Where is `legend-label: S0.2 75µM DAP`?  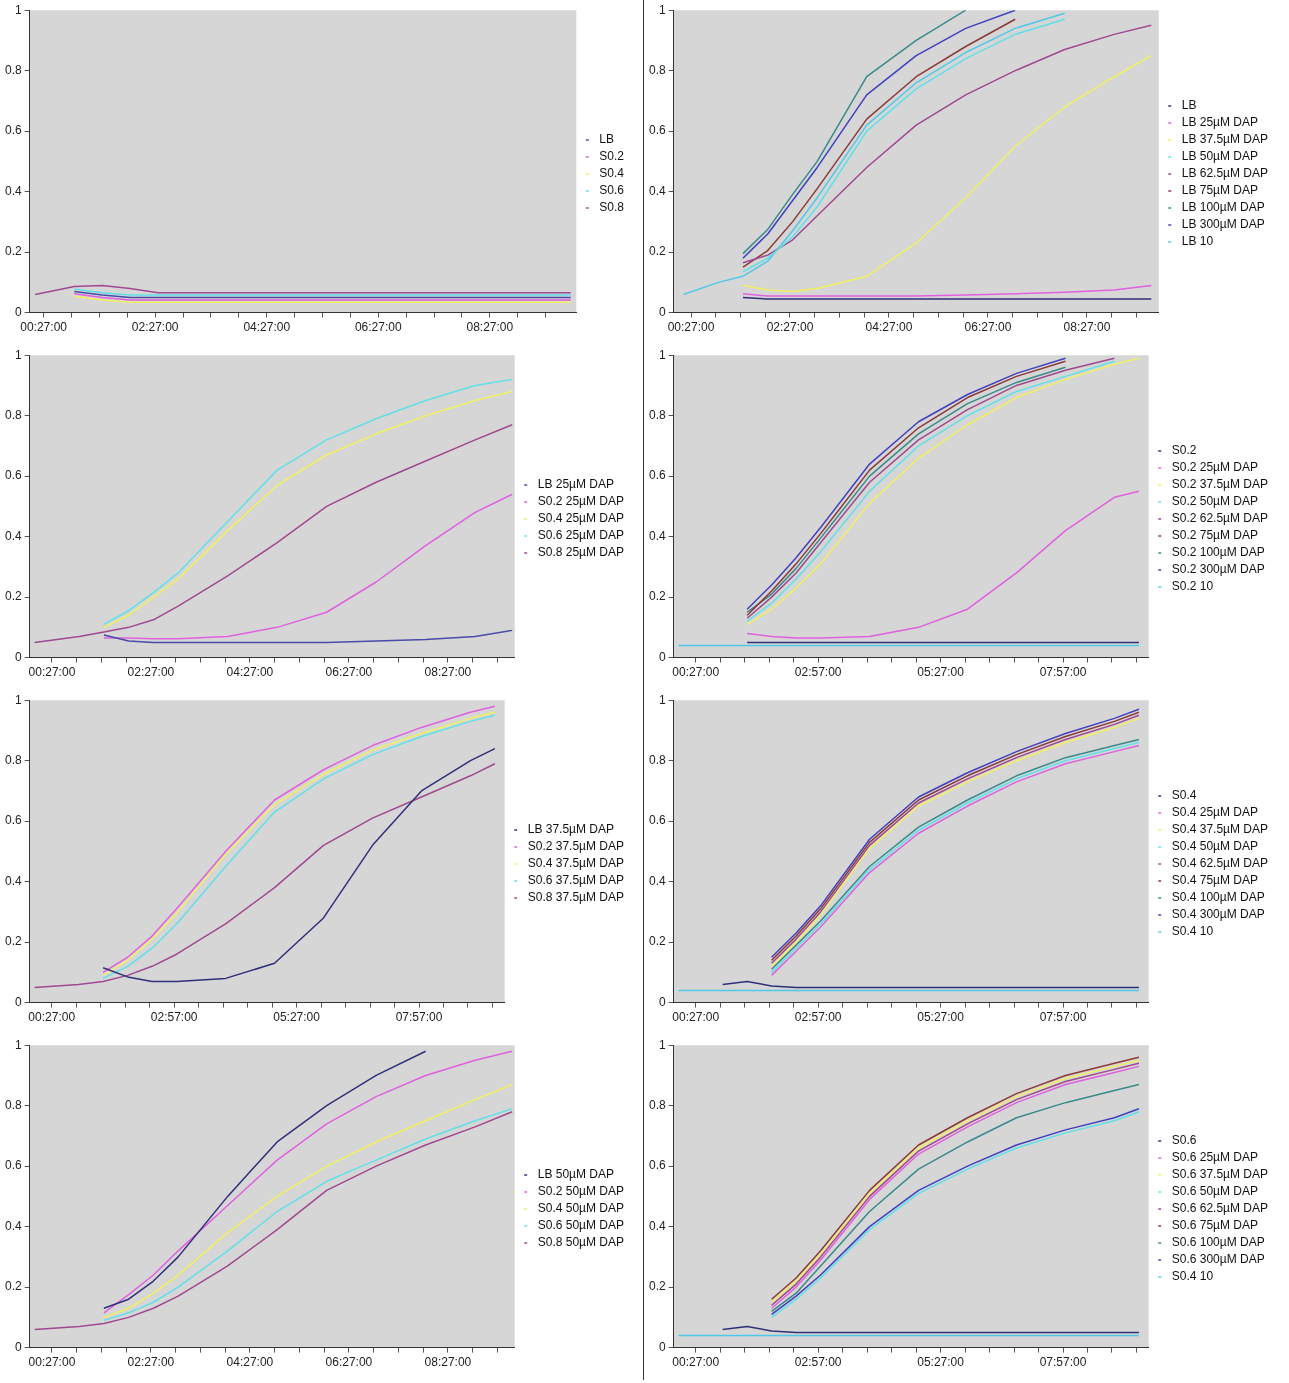 legend-label: S0.2 75µM DAP is located at coordinates (1214, 535).